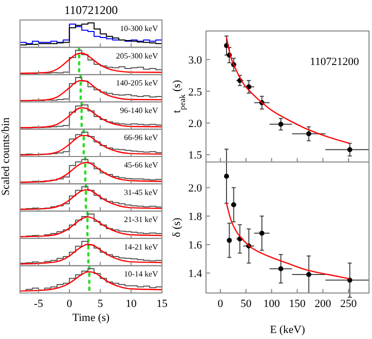 The width and height of the screenshot is (372, 339). Describe the element at coordinates (271, 304) in the screenshot. I see `x-tick-label: 100` at that location.